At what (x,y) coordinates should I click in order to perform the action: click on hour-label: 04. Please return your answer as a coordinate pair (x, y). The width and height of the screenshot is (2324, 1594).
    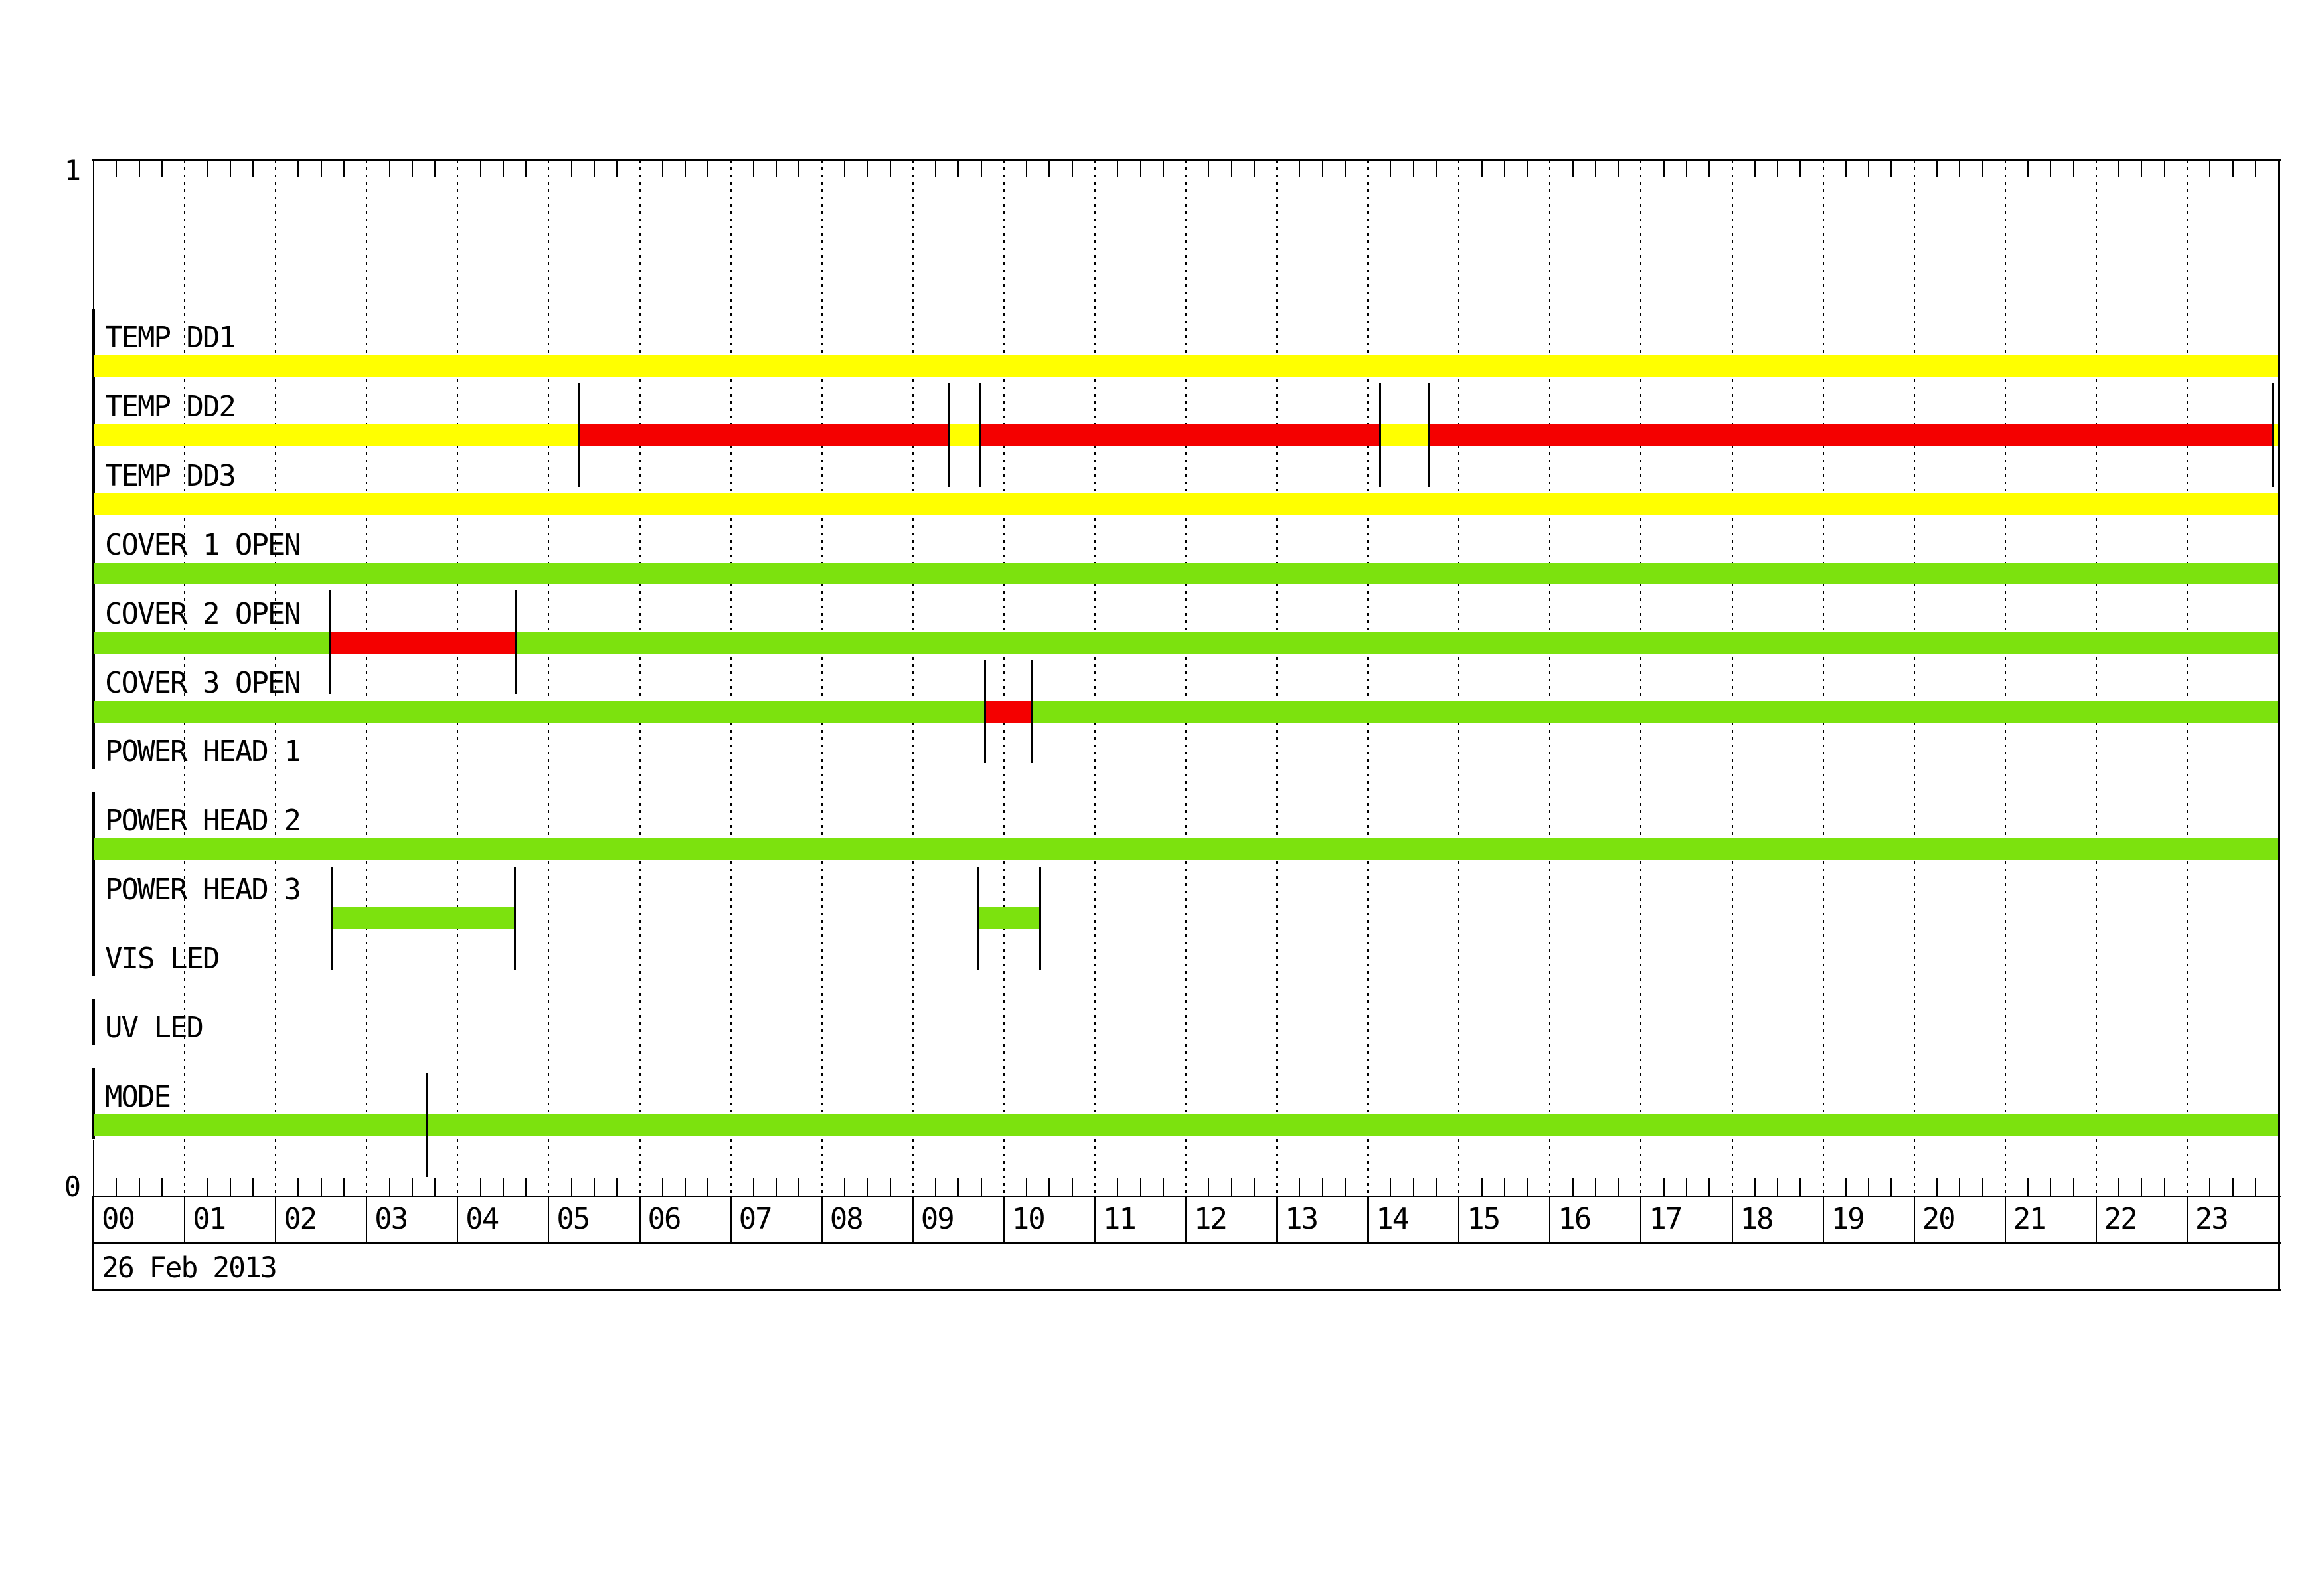
    Looking at the image, I should click on (482, 1219).